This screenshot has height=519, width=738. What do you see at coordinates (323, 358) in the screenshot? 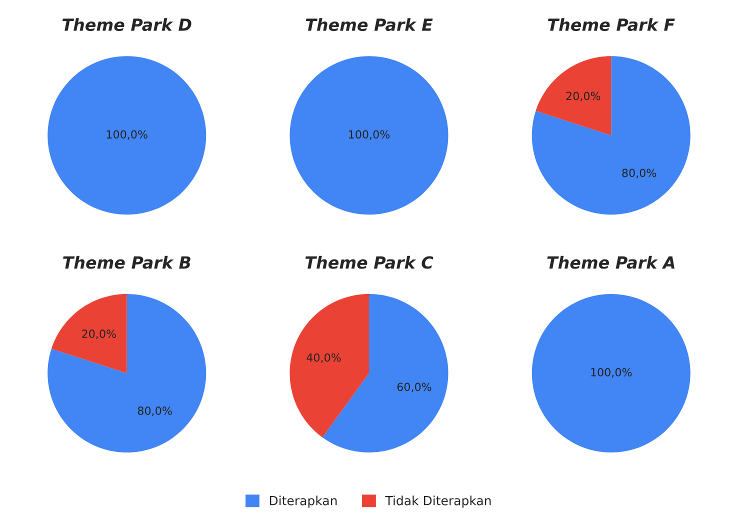
I see `data-label: 40,0%` at bounding box center [323, 358].